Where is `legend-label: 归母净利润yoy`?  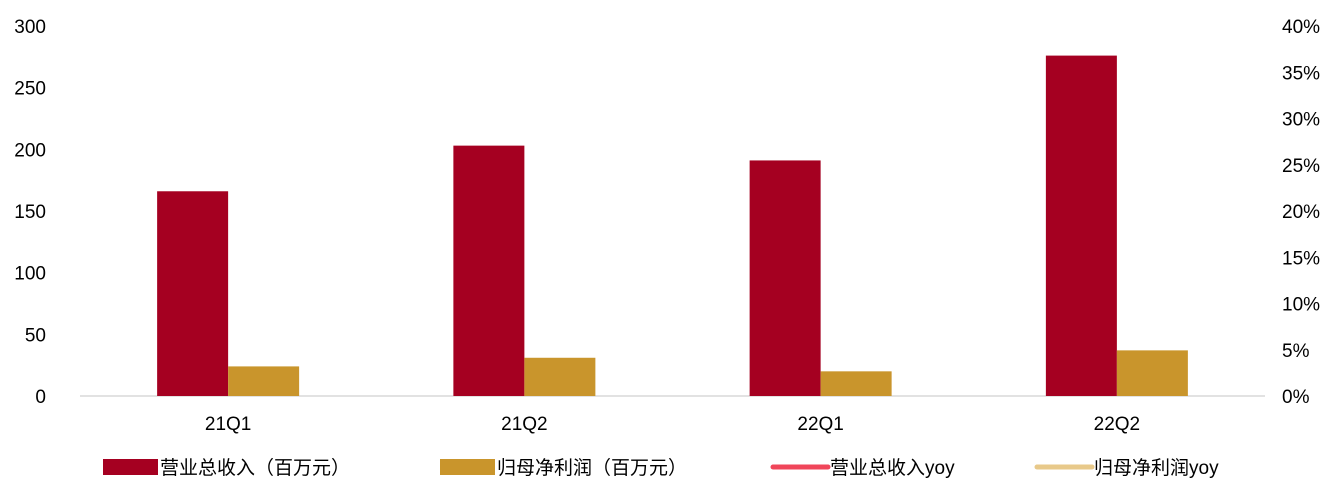
legend-label: 归母净利润yoy is located at coordinates (1156, 468).